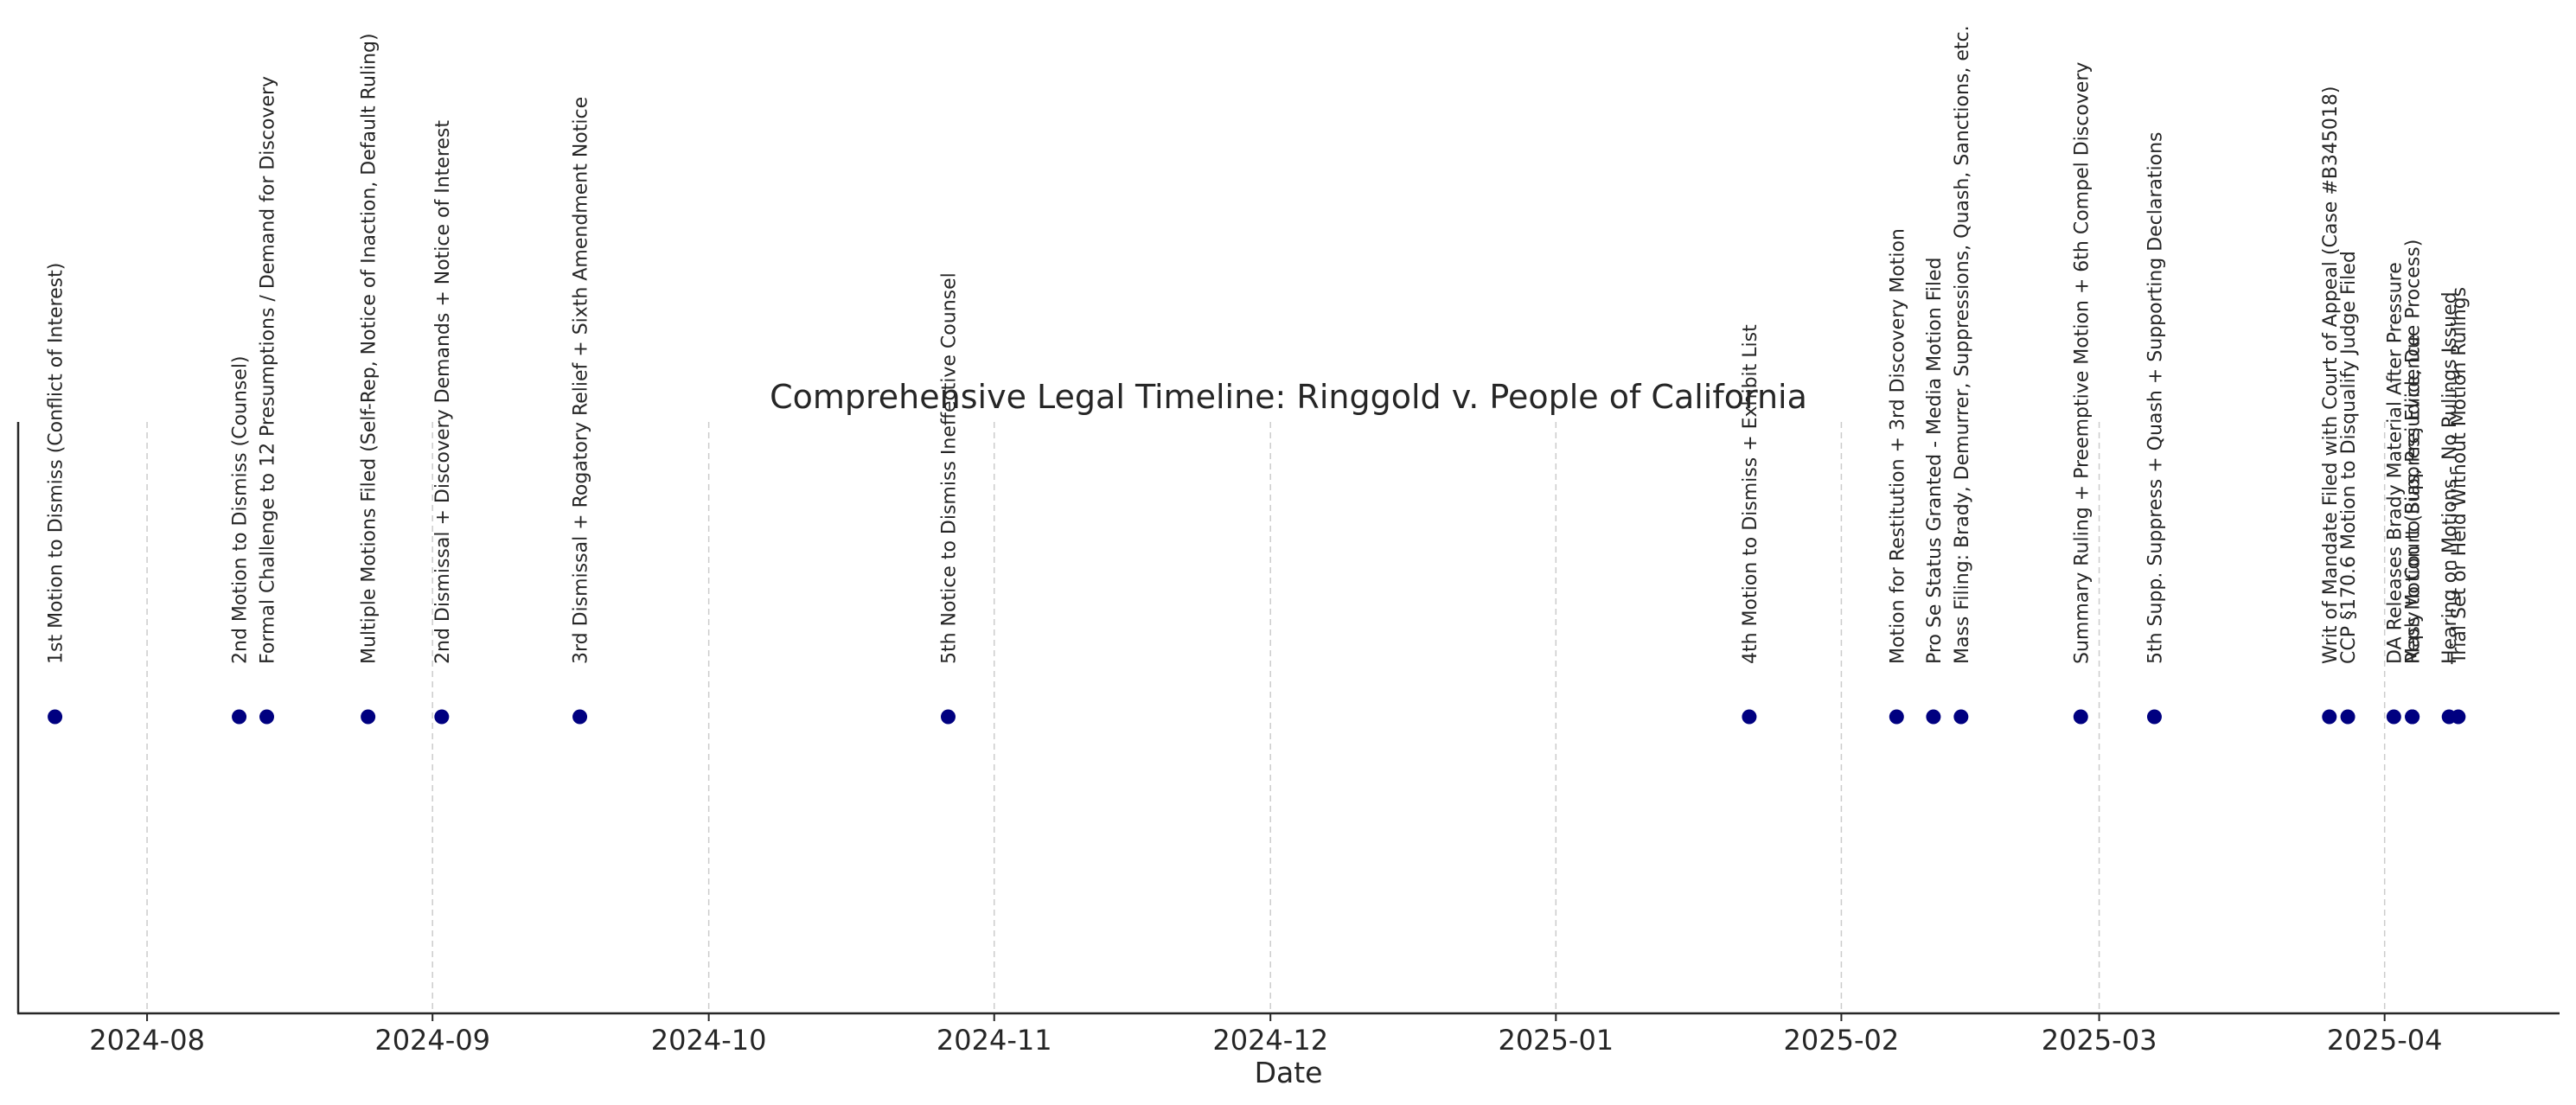 The width and height of the screenshot is (2576, 1105). I want to click on x-tick-label: 2025-02, so click(1842, 1041).